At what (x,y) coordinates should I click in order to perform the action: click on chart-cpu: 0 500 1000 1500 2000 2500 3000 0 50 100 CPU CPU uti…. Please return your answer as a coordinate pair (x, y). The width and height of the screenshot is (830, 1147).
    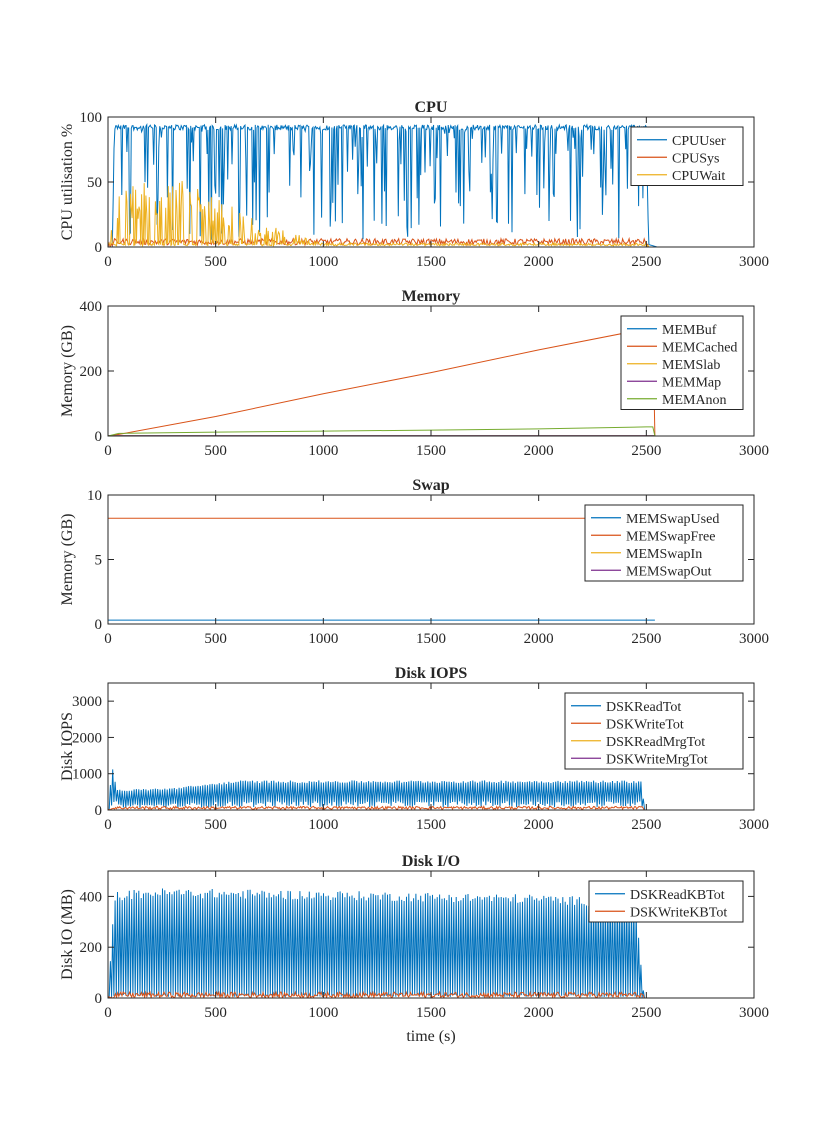
    Looking at the image, I should click on (414, 184).